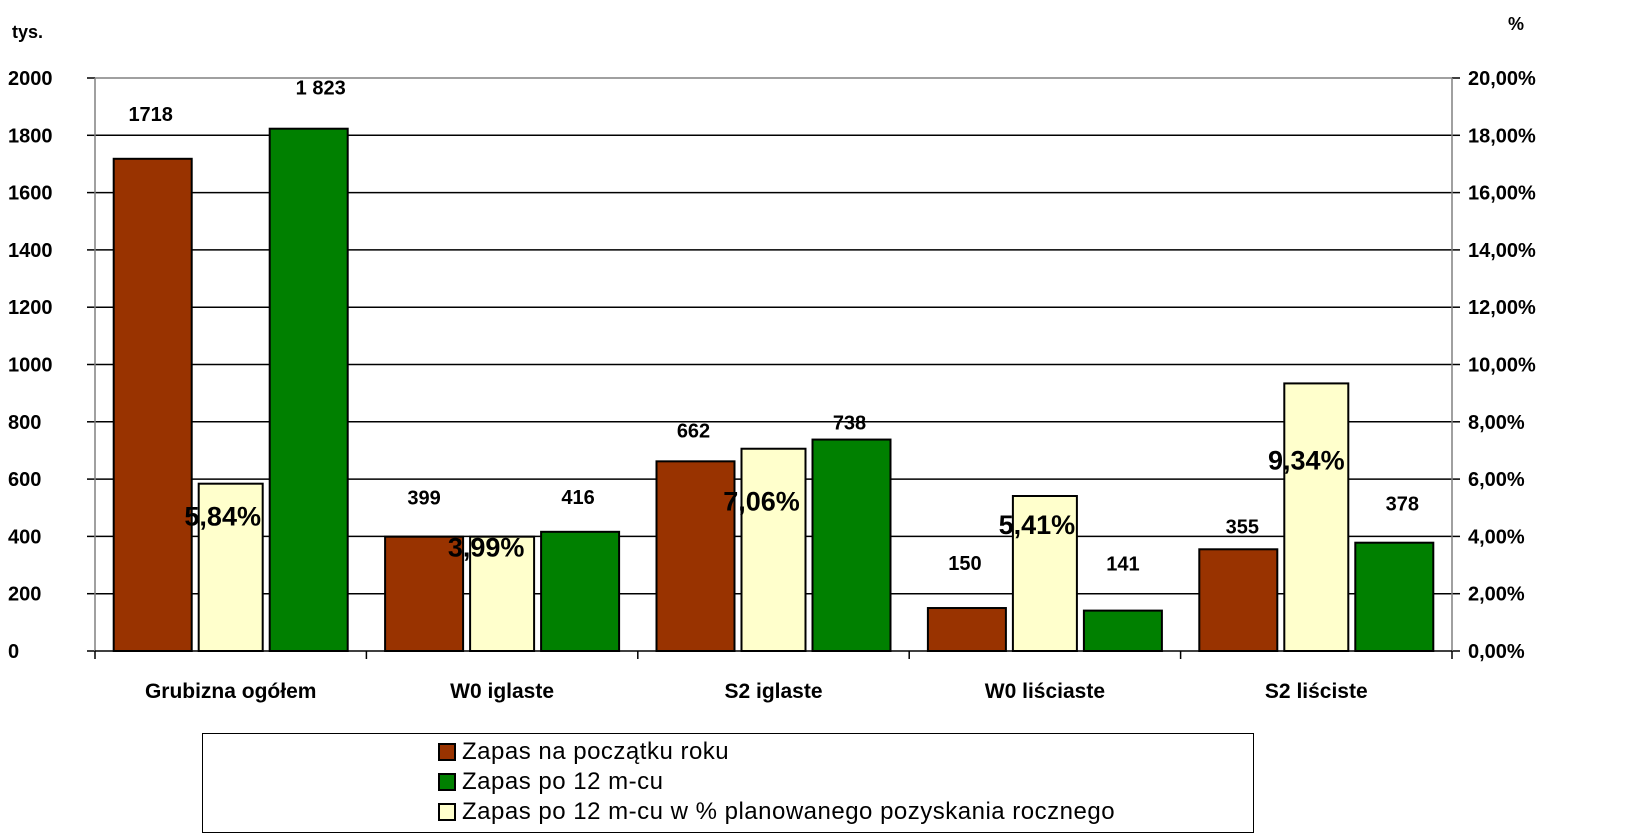 Image resolution: width=1633 pixels, height=833 pixels. I want to click on data-label-after-12: 378, so click(1402, 505).